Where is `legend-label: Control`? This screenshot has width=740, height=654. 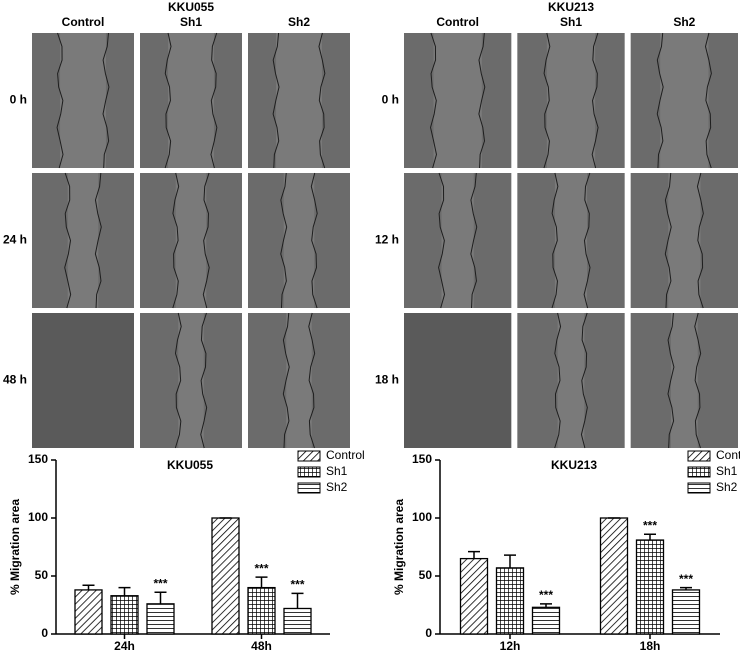
legend-label: Control is located at coordinates (345, 455).